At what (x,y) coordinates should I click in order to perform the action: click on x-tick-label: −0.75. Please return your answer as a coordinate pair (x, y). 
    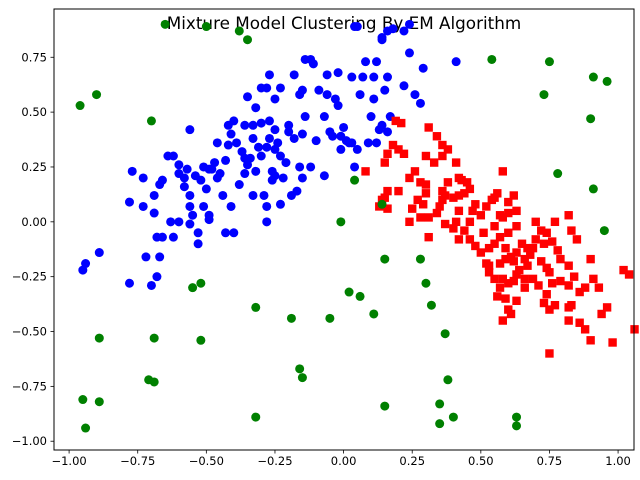
    Looking at the image, I should click on (137, 461).